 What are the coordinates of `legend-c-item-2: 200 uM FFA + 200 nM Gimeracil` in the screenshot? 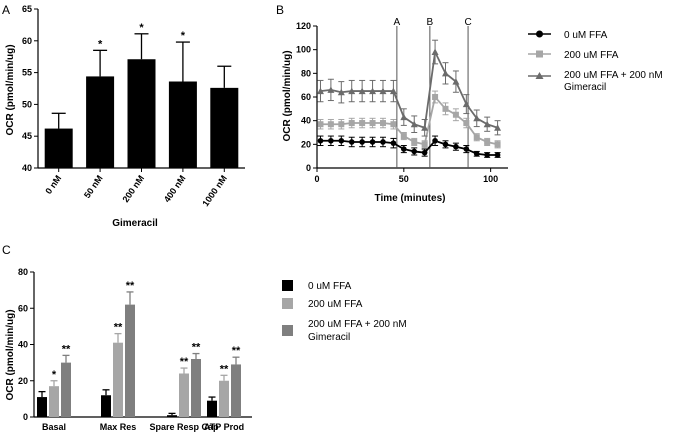 It's located at (344, 331).